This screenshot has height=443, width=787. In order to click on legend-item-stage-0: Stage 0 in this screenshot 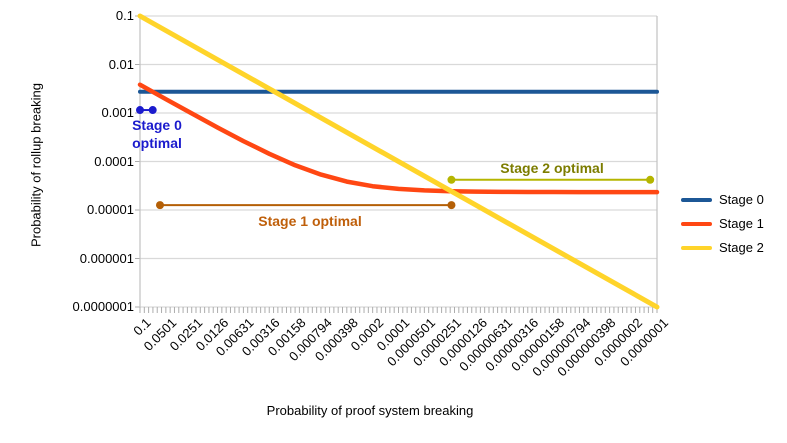, I will do `click(722, 199)`.